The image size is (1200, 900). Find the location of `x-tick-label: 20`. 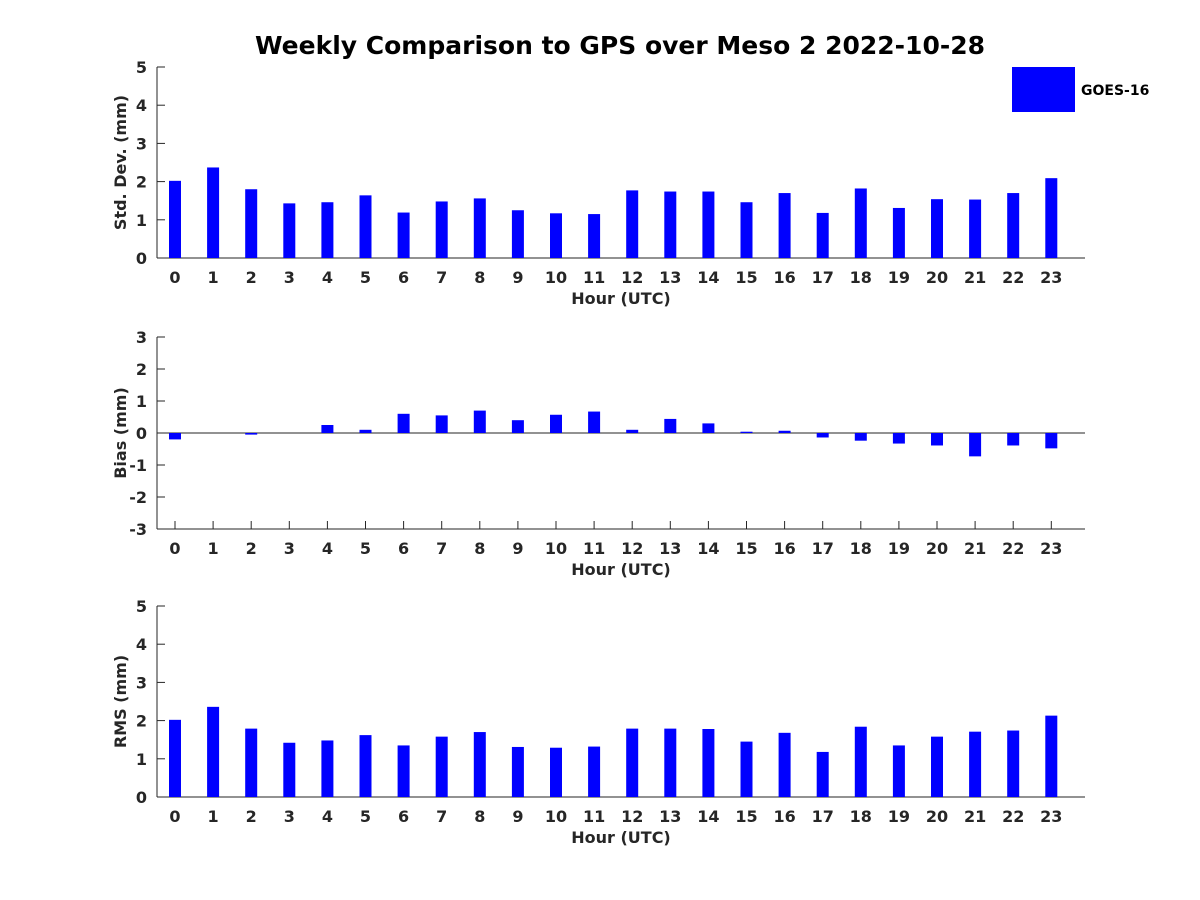

x-tick-label: 20 is located at coordinates (937, 277).